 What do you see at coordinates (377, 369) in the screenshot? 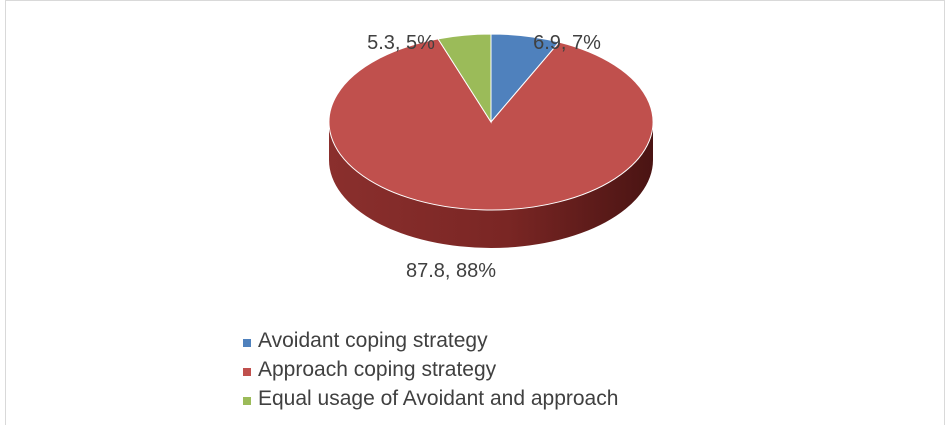
I see `legend-label-1: Approach coping strategy` at bounding box center [377, 369].